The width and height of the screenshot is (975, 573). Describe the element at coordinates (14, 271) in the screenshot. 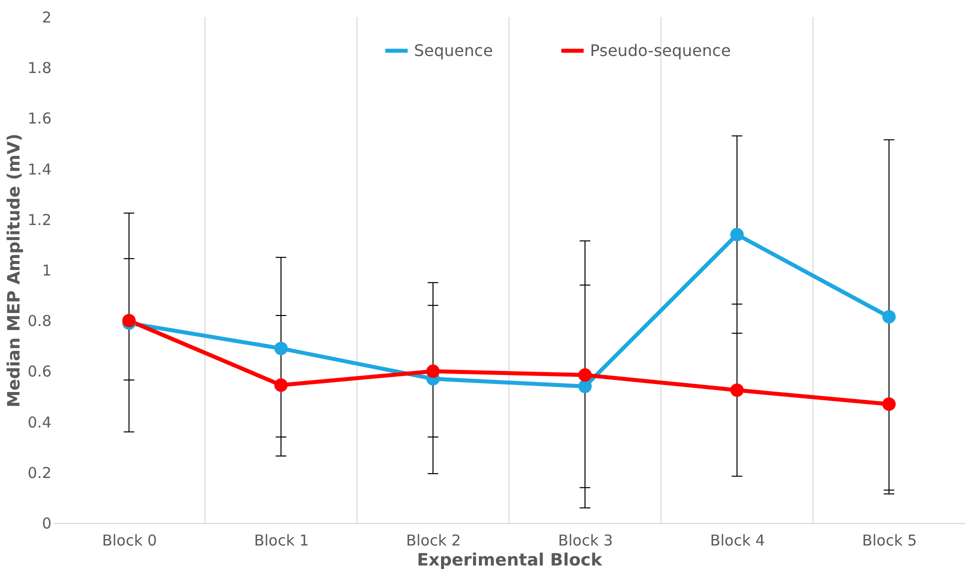

I see `y-axis-title: Median MEP Amplitude (mV)` at that location.